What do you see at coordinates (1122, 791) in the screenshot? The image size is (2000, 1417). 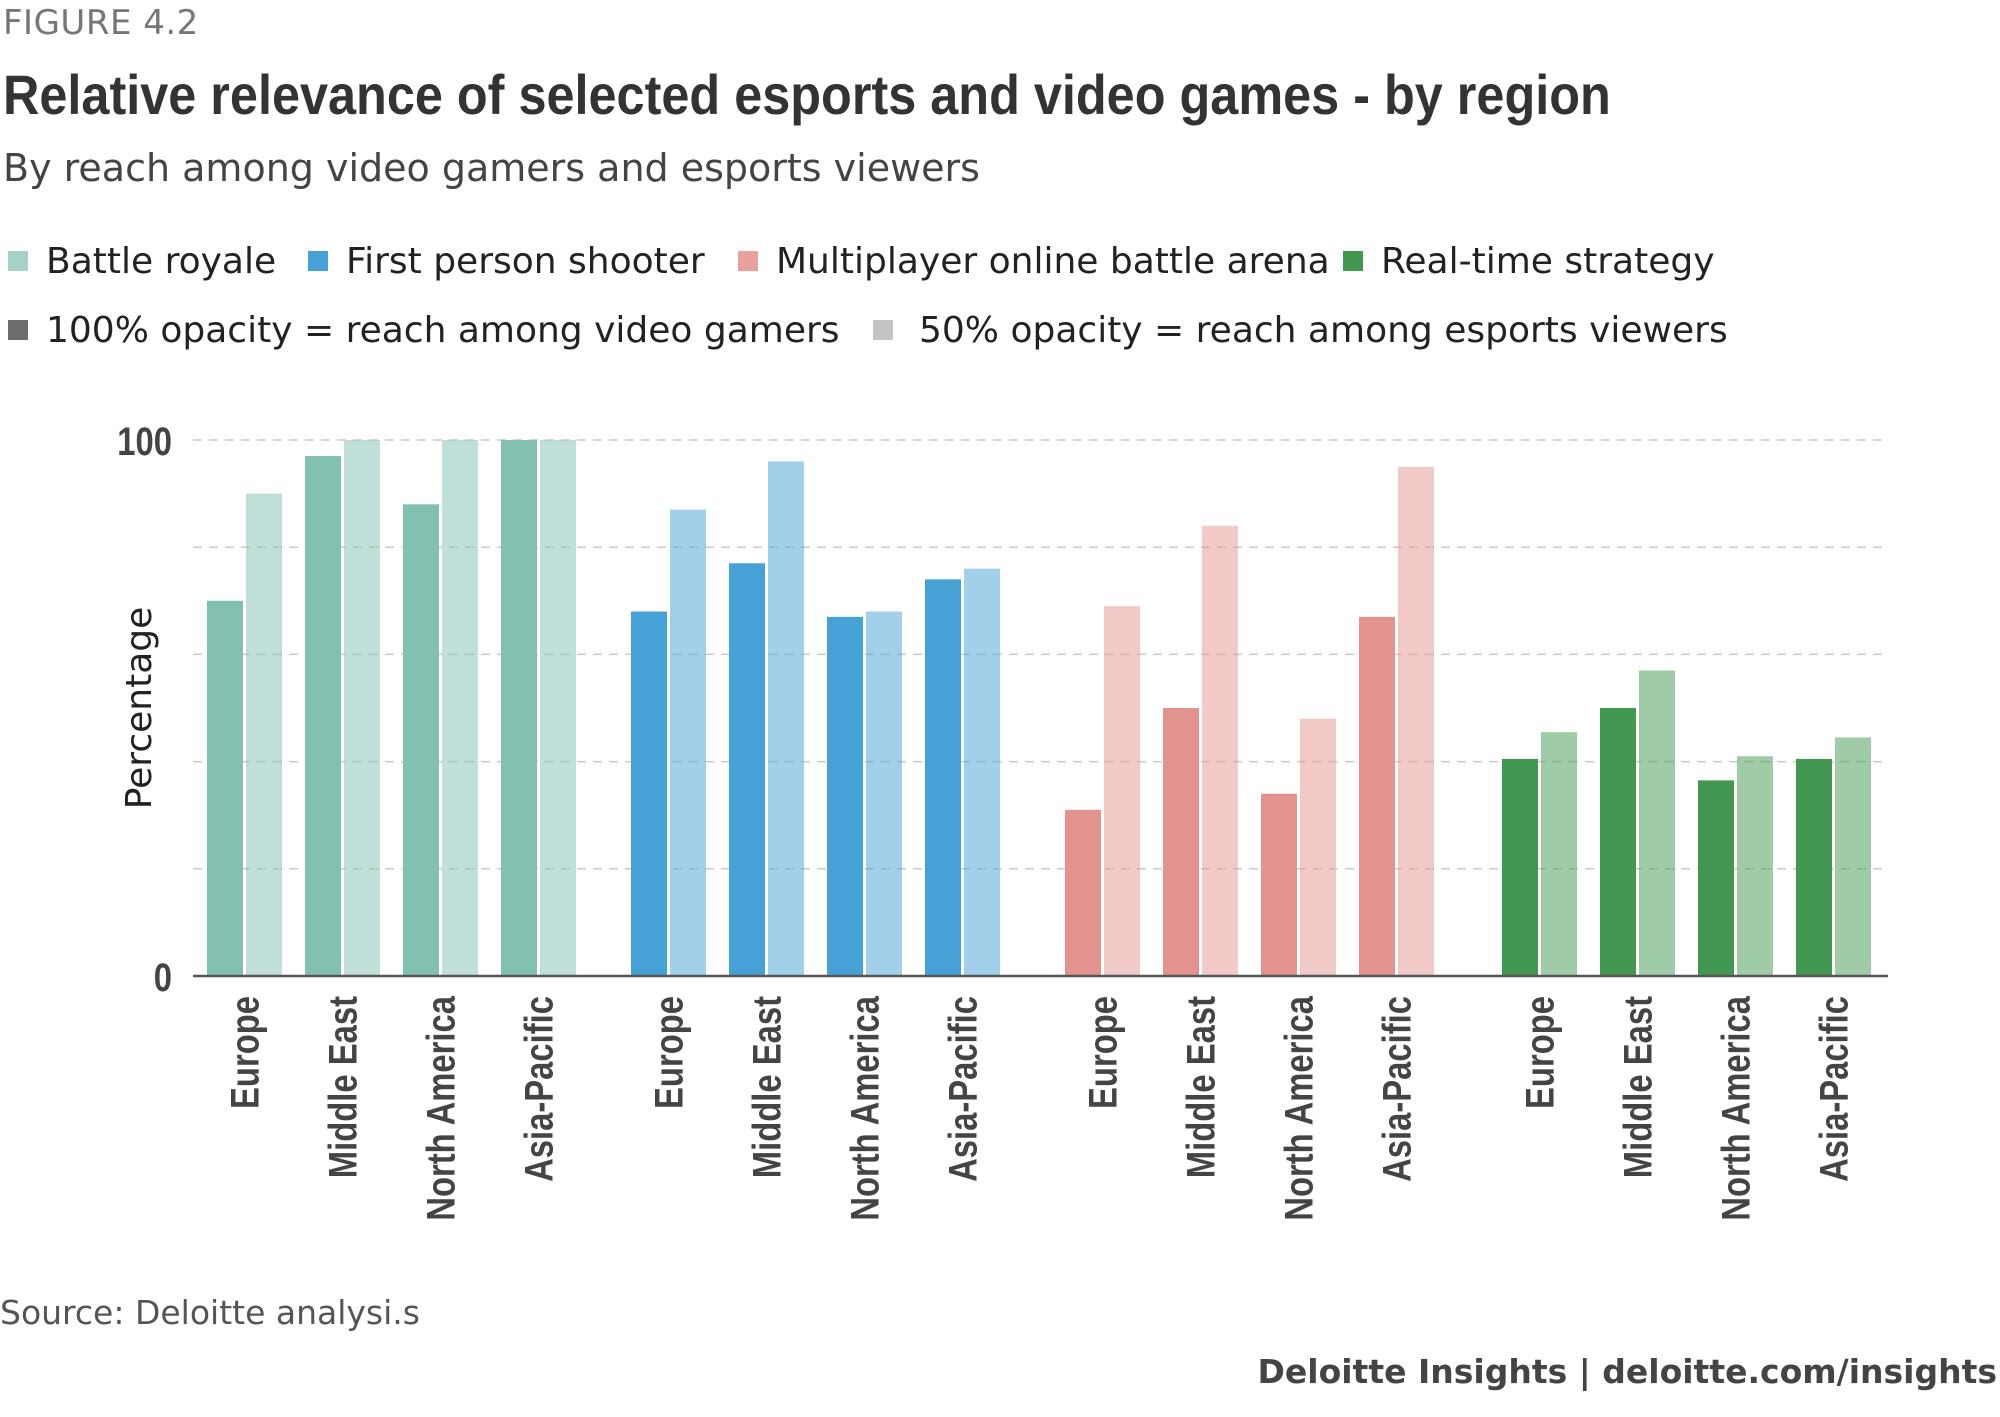 I see `bar-multiplayer-online-battle-arena-europe-esports-viewers` at bounding box center [1122, 791].